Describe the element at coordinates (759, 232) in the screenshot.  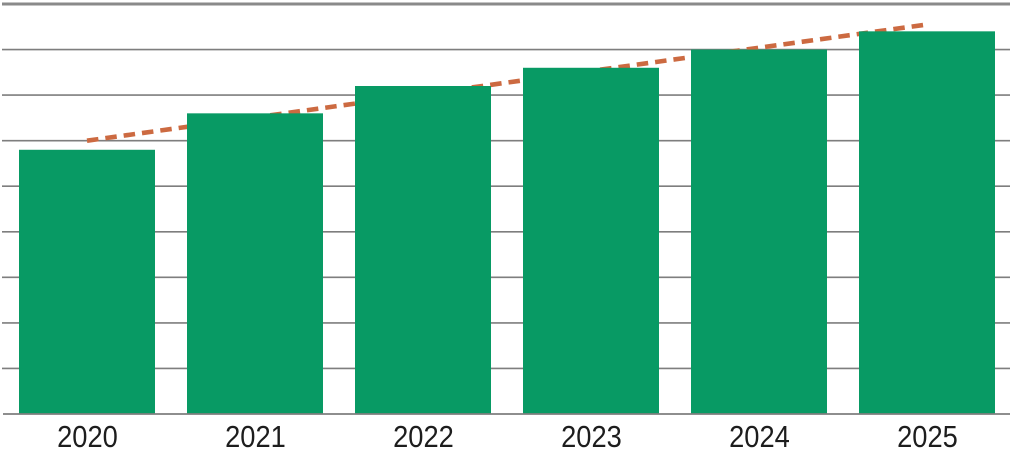
I see `bar-2024` at that location.